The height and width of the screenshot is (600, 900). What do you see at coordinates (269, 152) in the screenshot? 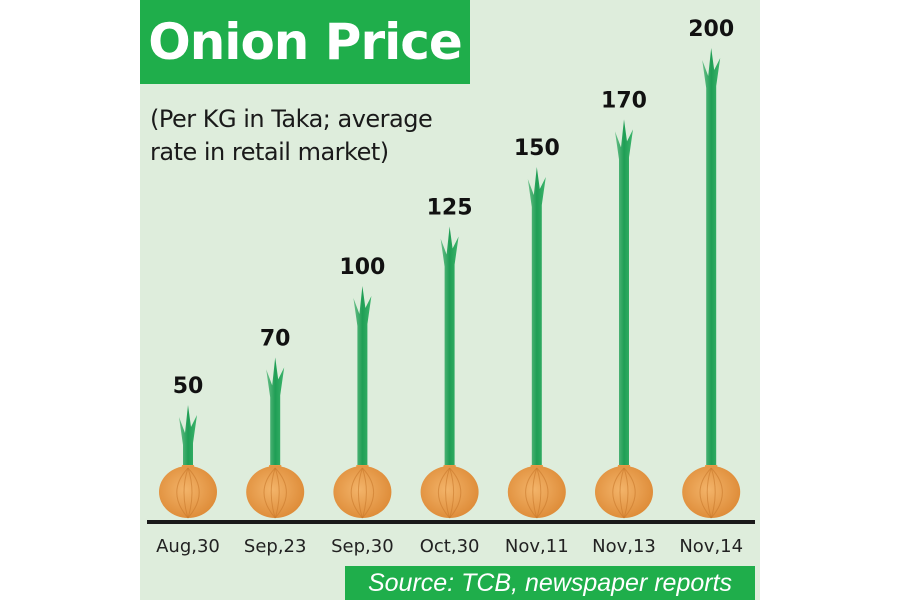
I see `subtitle-line-2: rate in retail market)` at bounding box center [269, 152].